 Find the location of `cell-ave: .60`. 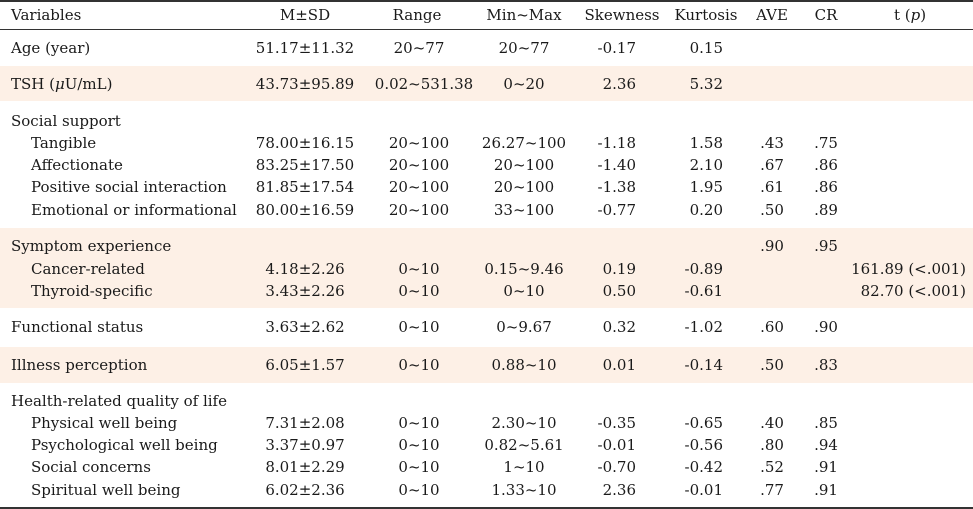

cell-ave: .60 is located at coordinates (772, 327).